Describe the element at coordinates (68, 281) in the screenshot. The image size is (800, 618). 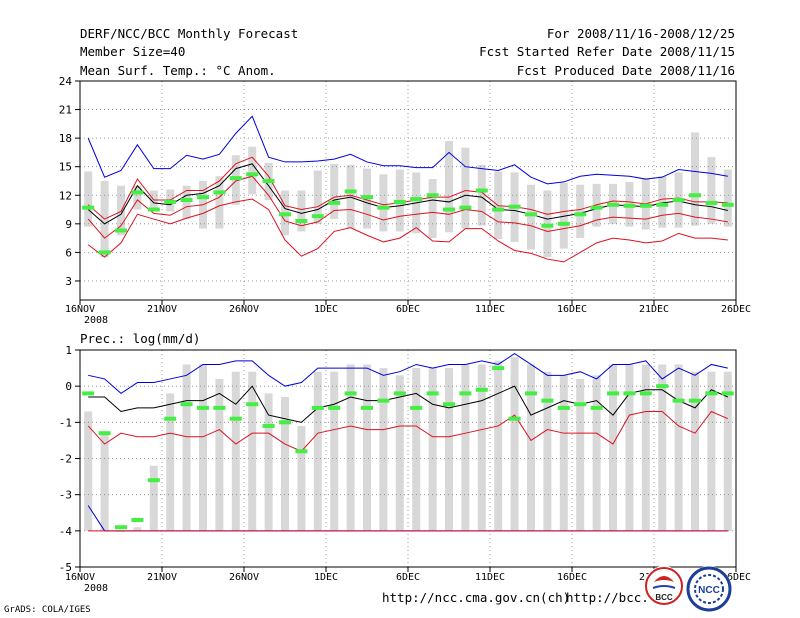
I see `y-tick-label-0: 3` at that location.